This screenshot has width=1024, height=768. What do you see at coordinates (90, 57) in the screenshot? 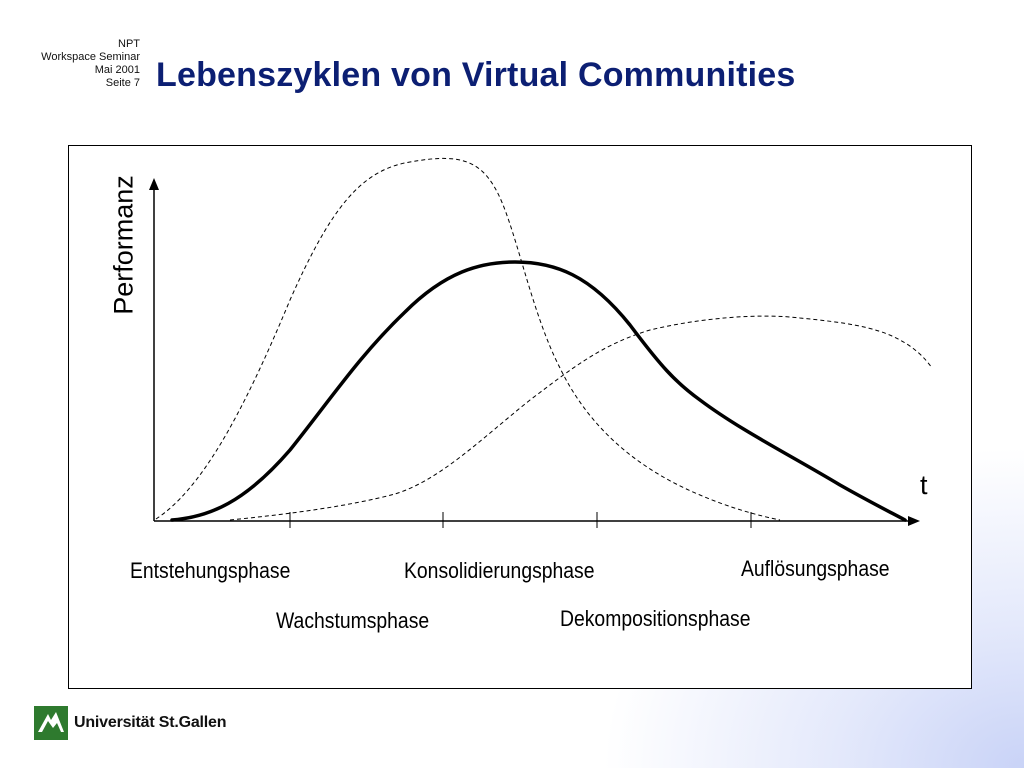
I see `meta-line-seminar: Workspace Seminar` at bounding box center [90, 57].